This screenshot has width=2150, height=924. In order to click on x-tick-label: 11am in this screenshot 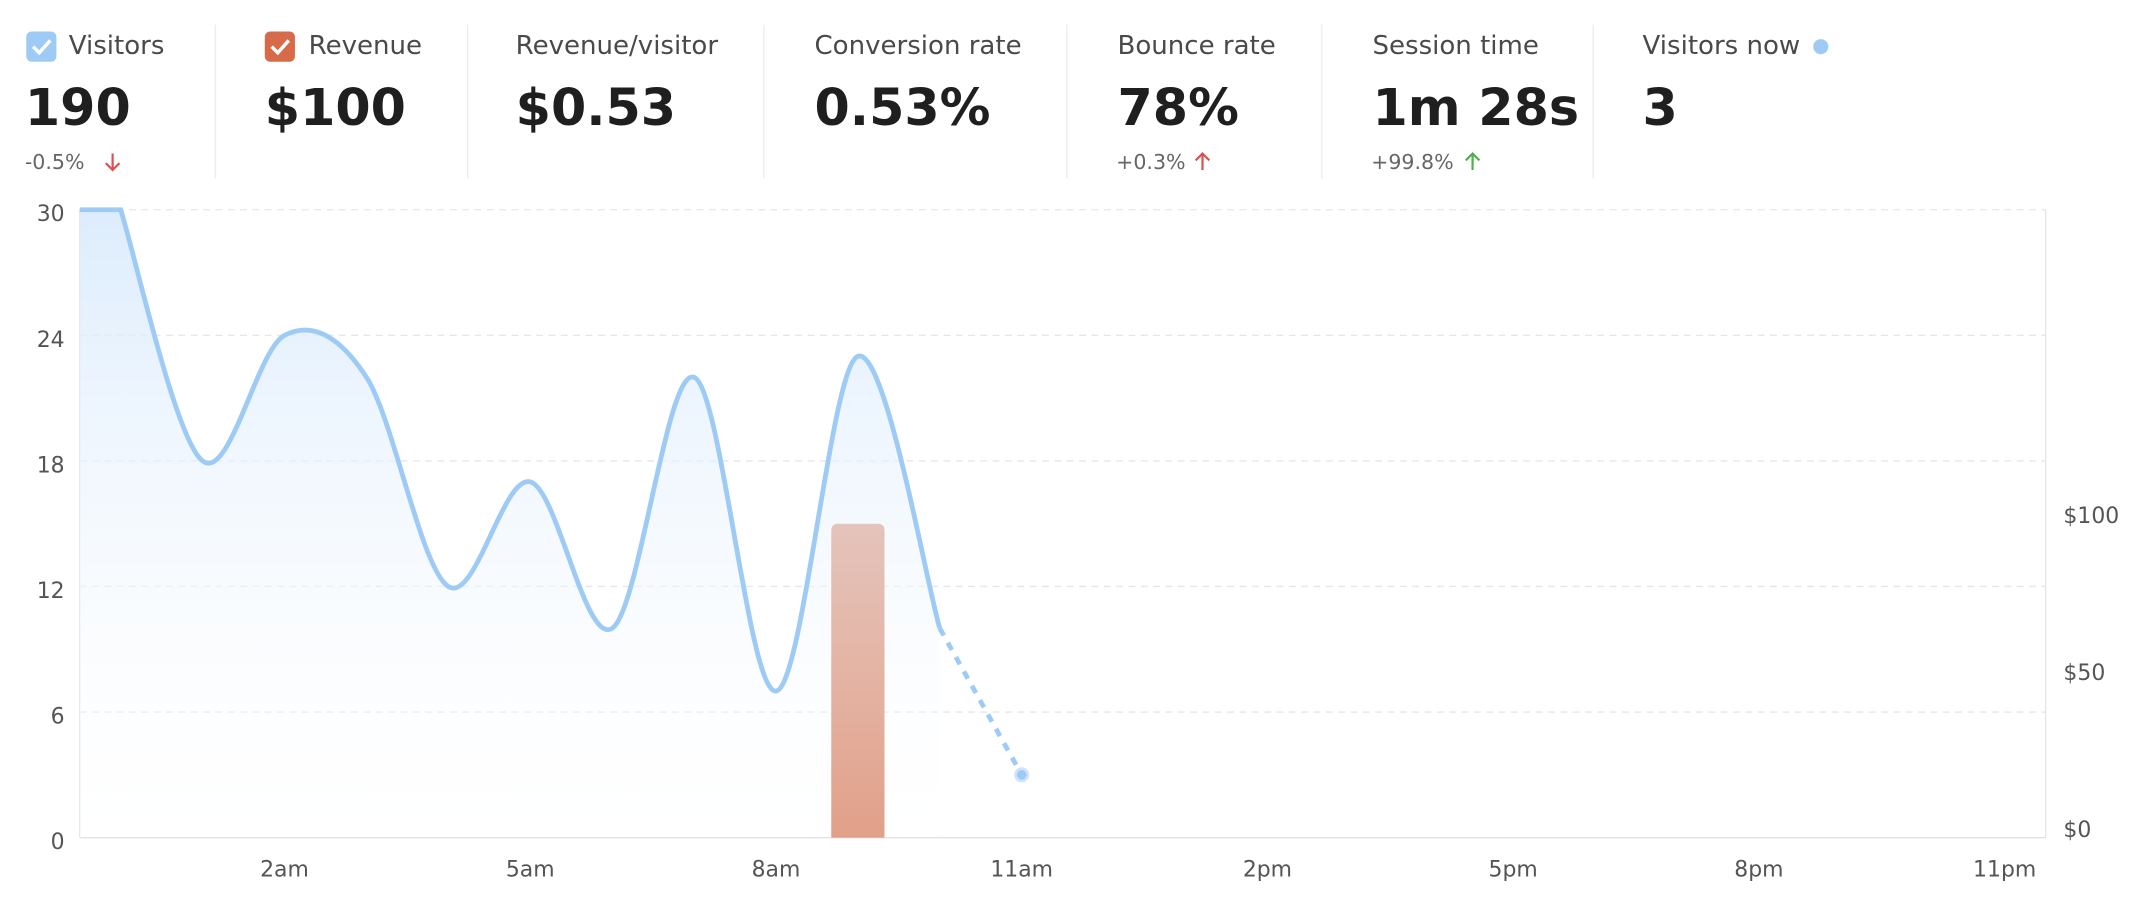, I will do `click(1021, 870)`.